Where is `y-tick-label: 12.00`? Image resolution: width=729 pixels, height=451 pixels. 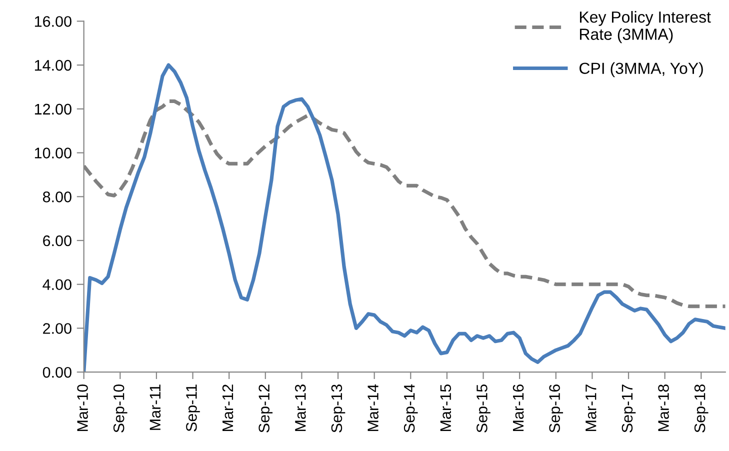 y-tick-label: 12.00 is located at coordinates (53, 109).